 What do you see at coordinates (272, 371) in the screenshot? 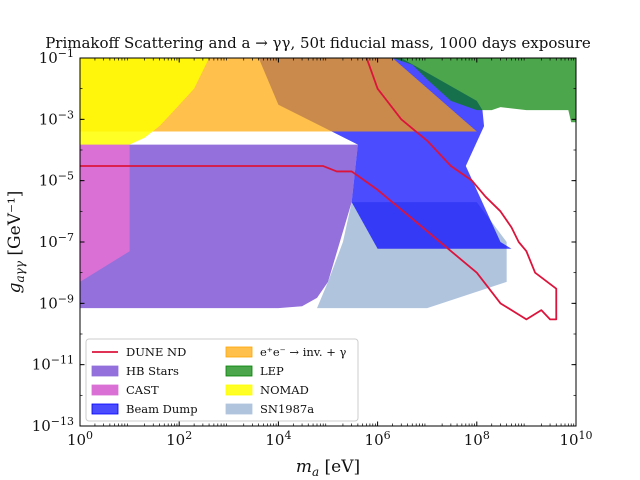
I see `legend-label: LEP` at bounding box center [272, 371].